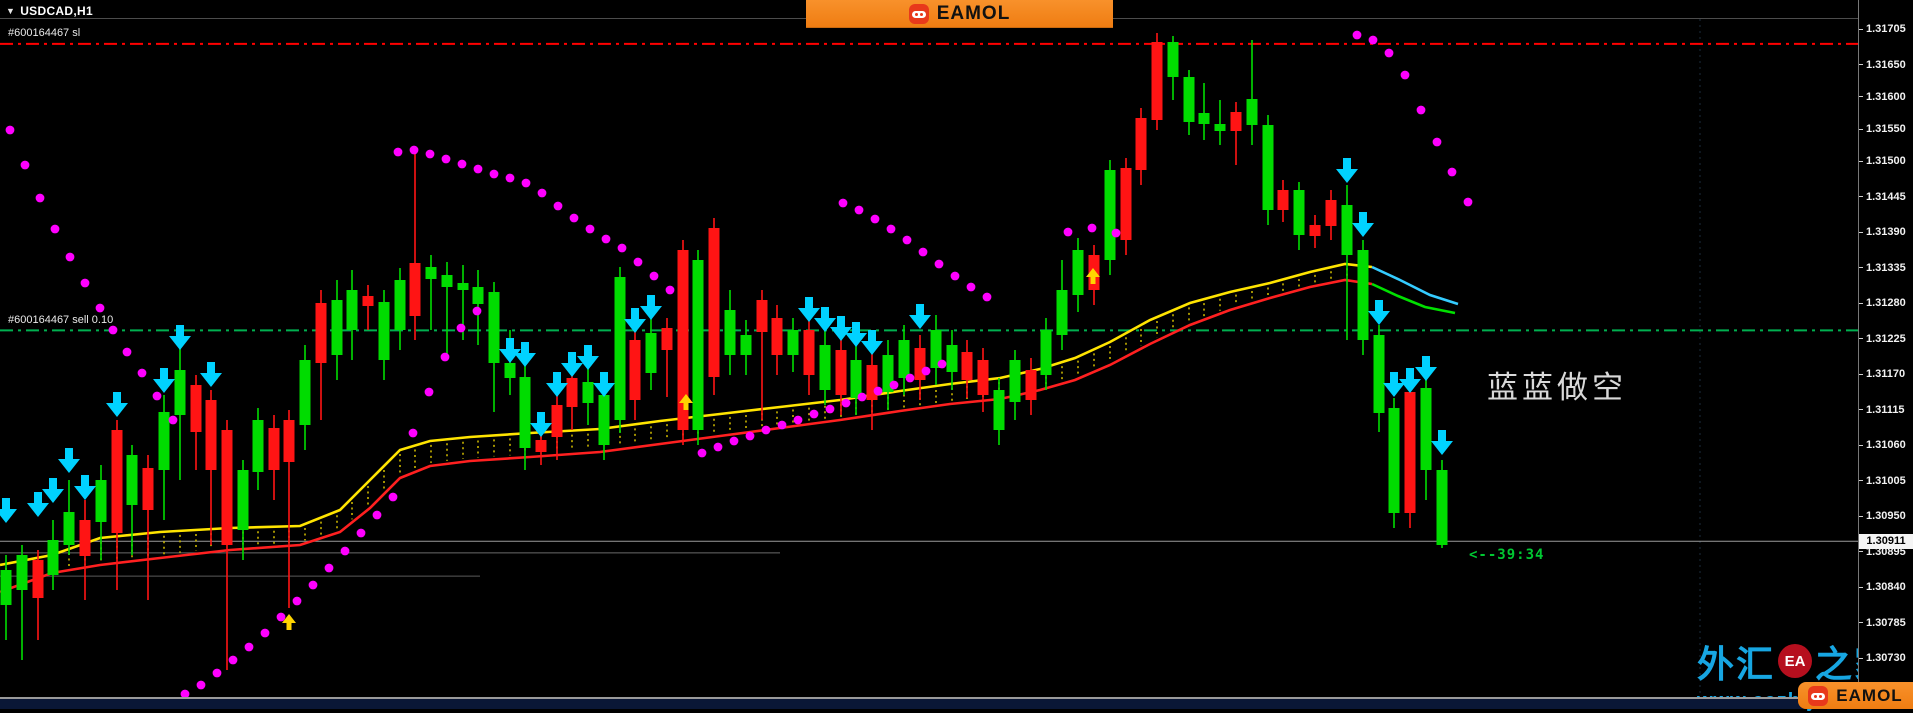 This screenshot has width=1913, height=713. What do you see at coordinates (1886, 129) in the screenshot?
I see `axis-price-label: 1.31550` at bounding box center [1886, 129].